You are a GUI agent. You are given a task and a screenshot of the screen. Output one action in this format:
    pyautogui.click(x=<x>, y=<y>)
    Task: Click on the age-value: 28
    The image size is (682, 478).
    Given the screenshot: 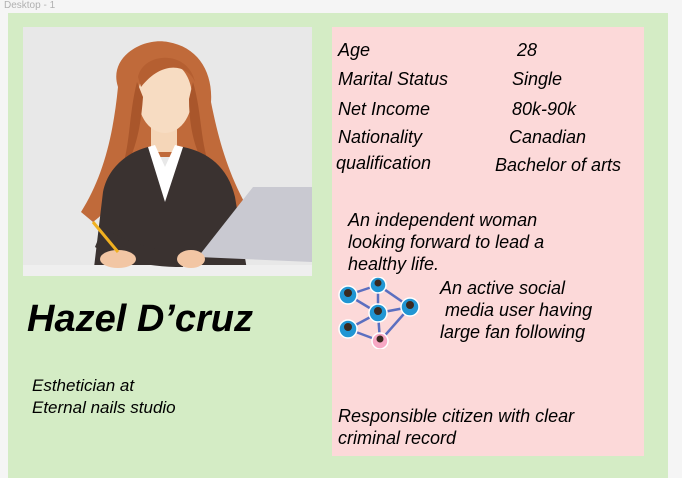 What is the action you would take?
    pyautogui.click(x=527, y=50)
    